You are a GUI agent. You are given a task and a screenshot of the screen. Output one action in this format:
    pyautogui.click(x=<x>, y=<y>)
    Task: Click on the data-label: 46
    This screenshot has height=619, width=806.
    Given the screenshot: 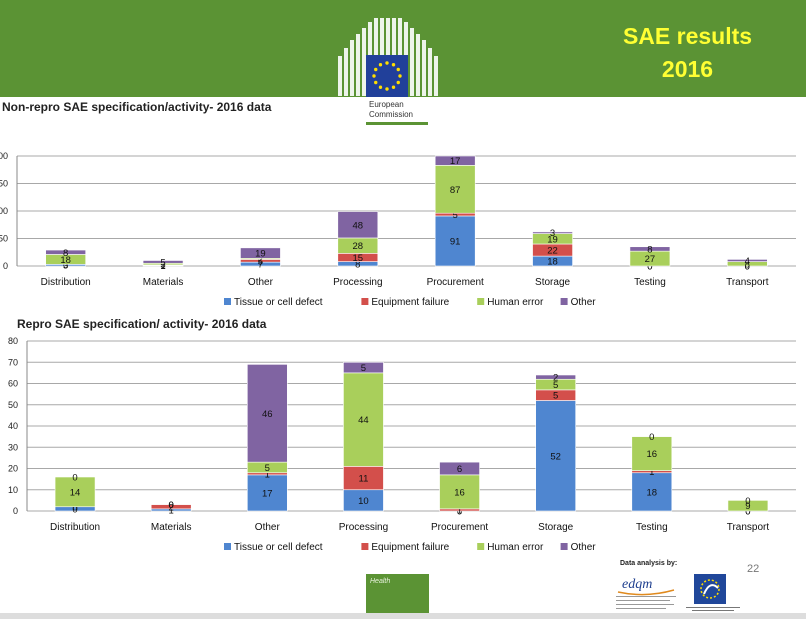 What is the action you would take?
    pyautogui.click(x=267, y=414)
    